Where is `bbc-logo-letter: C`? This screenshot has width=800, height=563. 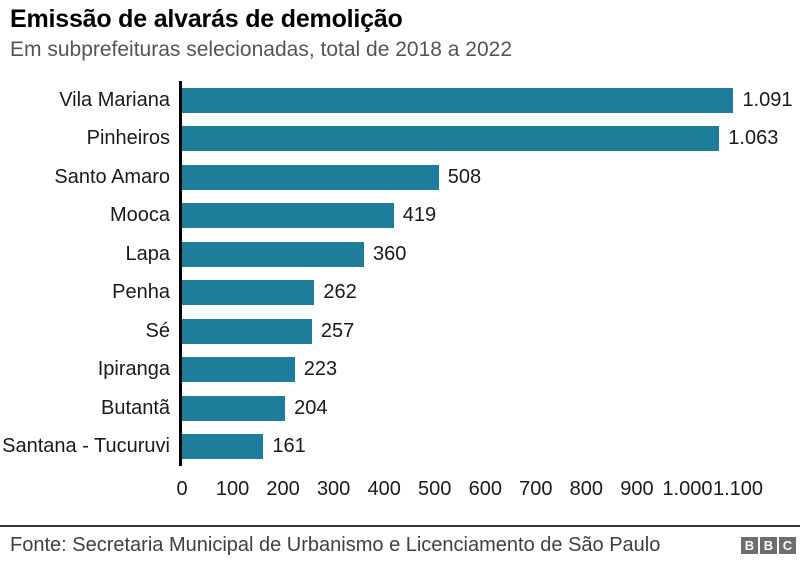
bbc-logo-letter: C is located at coordinates (787, 545).